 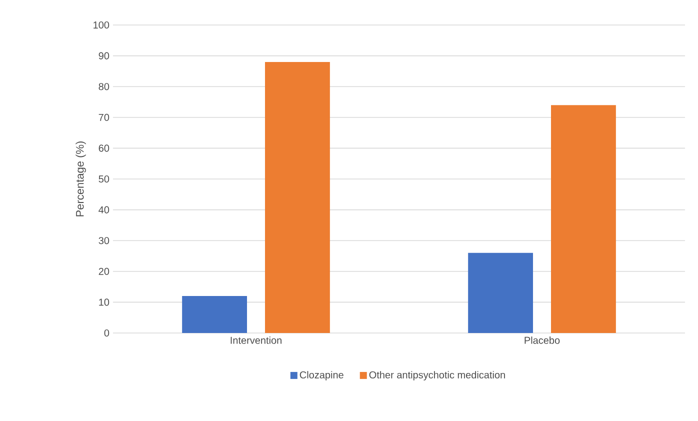 I want to click on x-tick-label: Placebo, so click(x=542, y=340).